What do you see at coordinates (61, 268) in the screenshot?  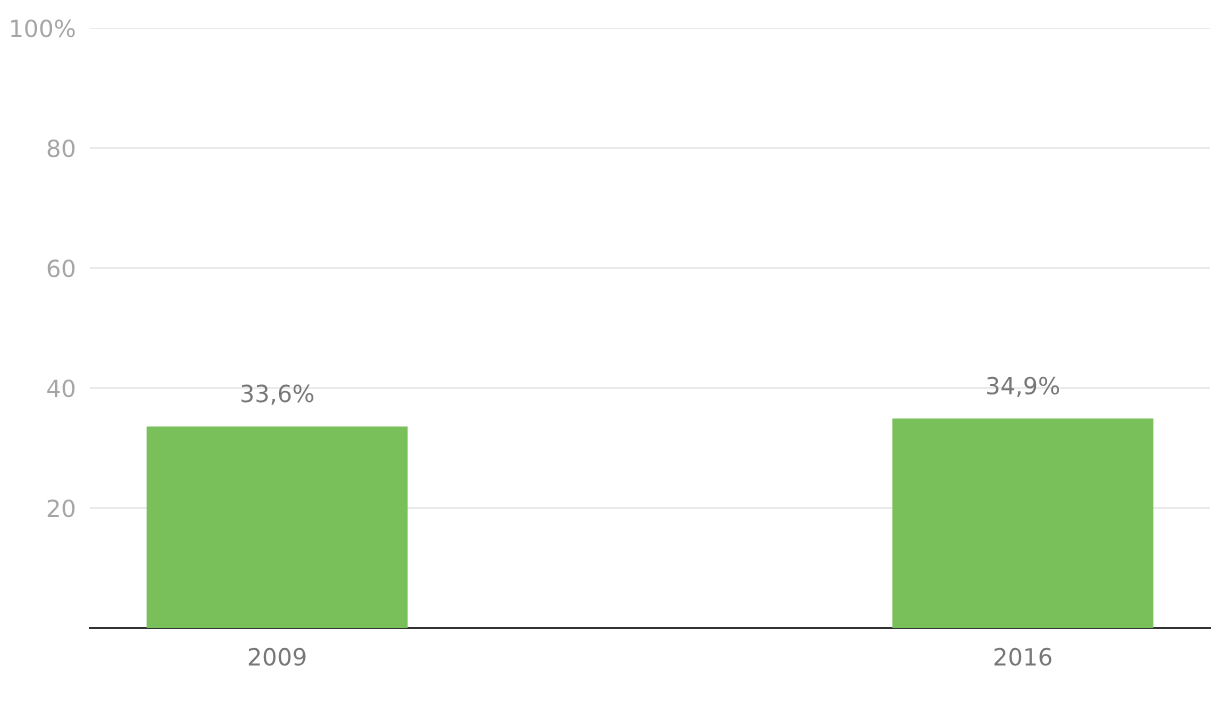 I see `y-tick-label: 60` at bounding box center [61, 268].